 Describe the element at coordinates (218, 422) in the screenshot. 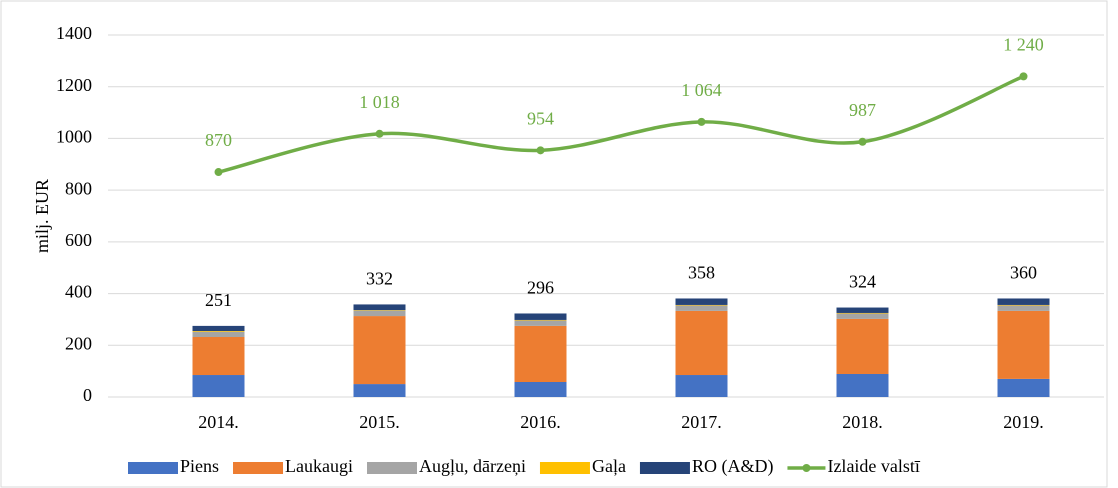

I see `x-tick-label: 2014.` at that location.